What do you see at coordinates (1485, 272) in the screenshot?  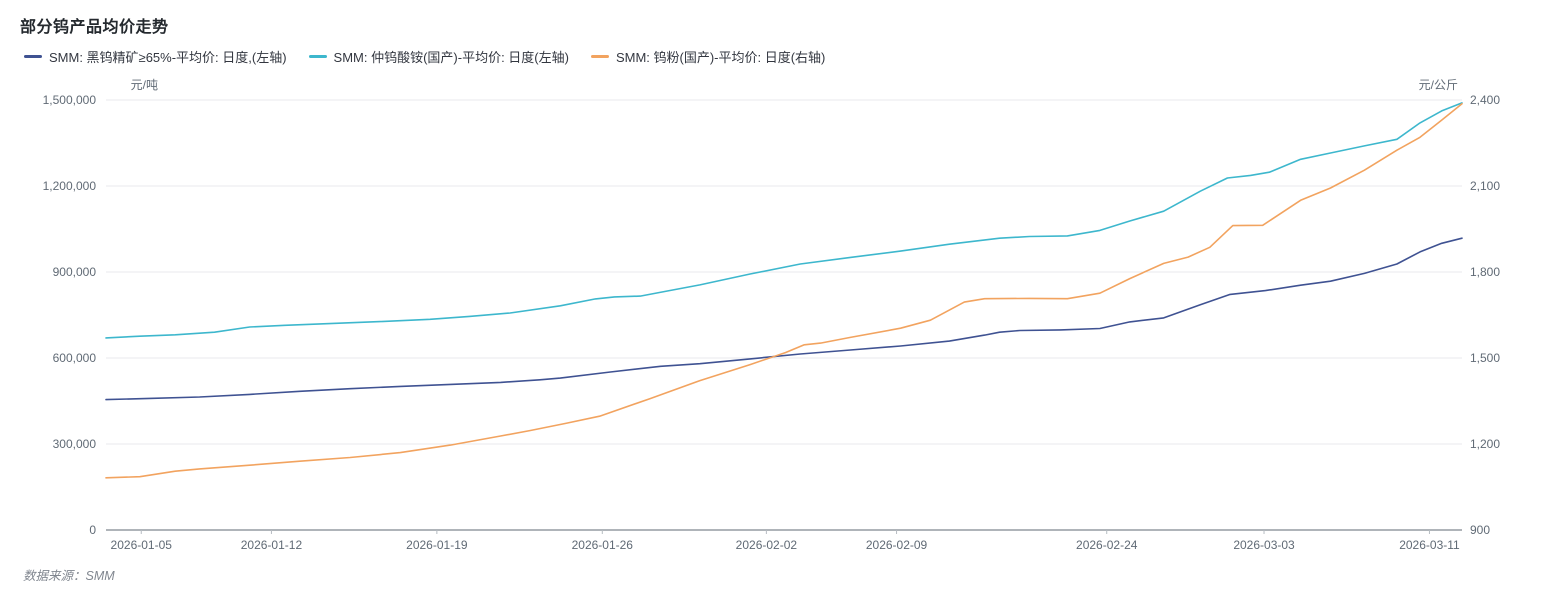 I see `right-axis-tick-label: 1,800` at bounding box center [1485, 272].